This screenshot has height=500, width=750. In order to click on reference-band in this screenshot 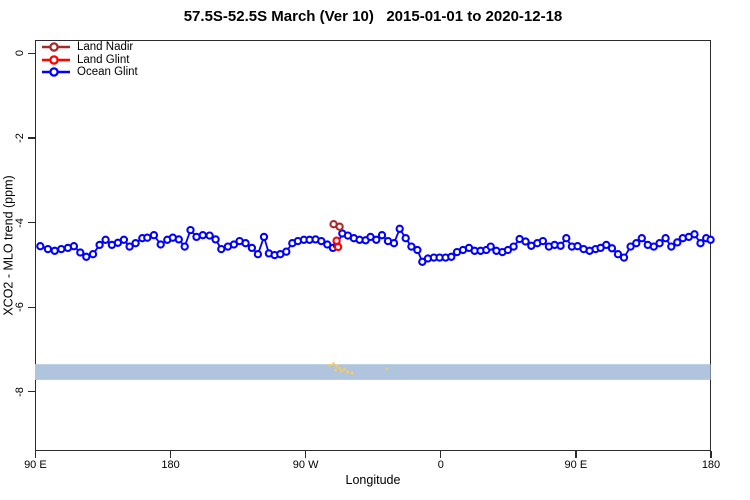, I will do `click(372, 371)`.